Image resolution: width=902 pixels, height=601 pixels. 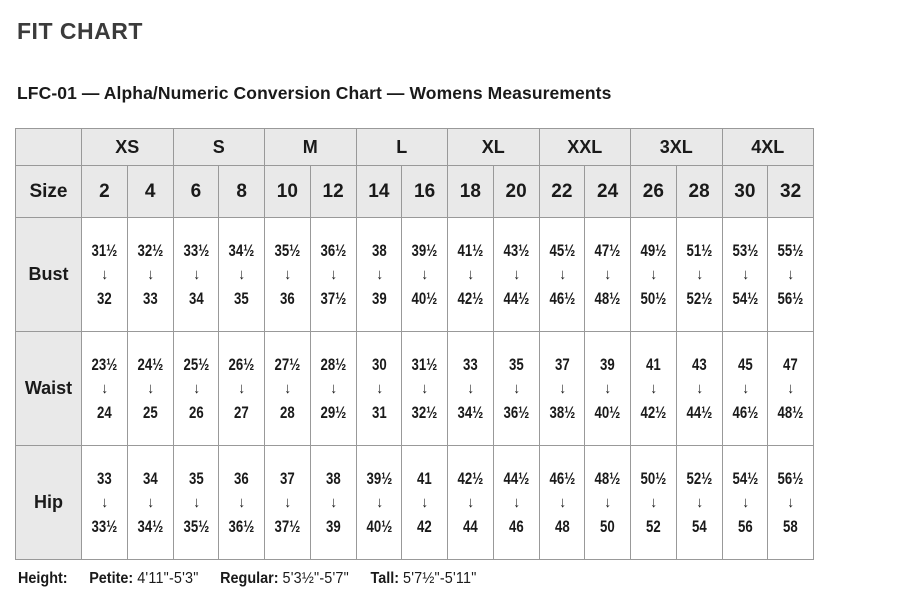 I want to click on range-from: 45½, so click(x=562, y=250).